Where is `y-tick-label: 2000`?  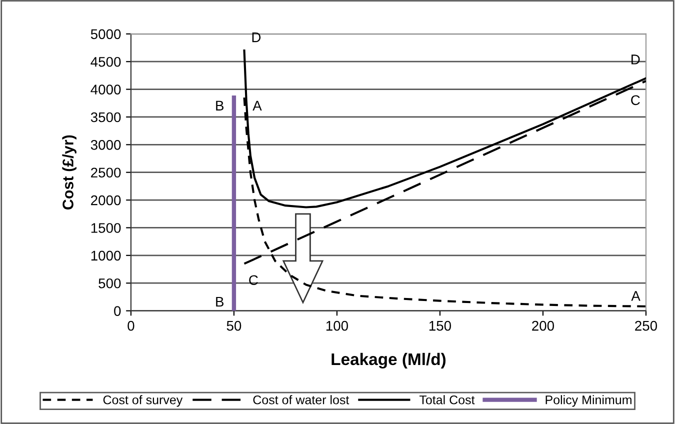 y-tick-label: 2000 is located at coordinates (106, 200).